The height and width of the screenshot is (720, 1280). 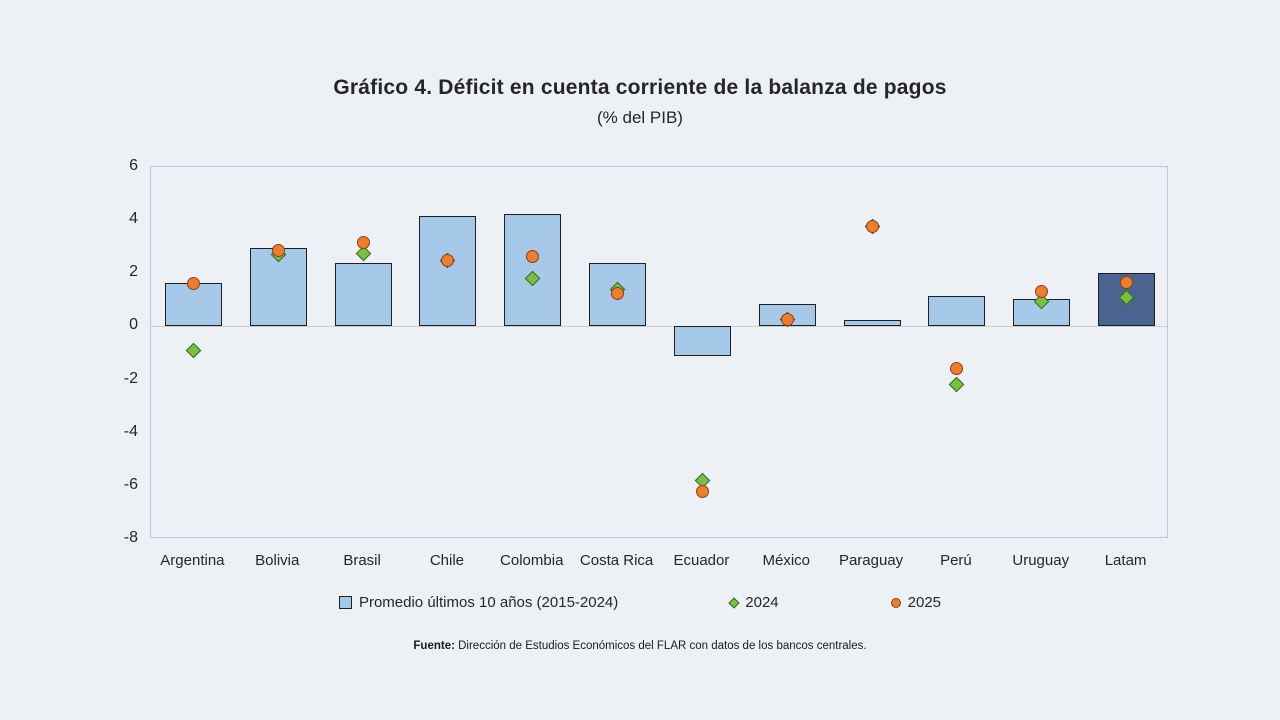 What do you see at coordinates (133, 325) in the screenshot?
I see `y-tick-label: 0` at bounding box center [133, 325].